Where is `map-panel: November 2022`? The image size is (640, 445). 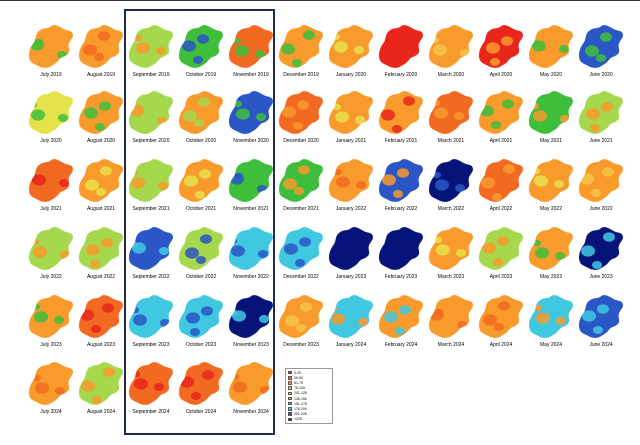
map-panel: November 2022 is located at coordinates (251, 255).